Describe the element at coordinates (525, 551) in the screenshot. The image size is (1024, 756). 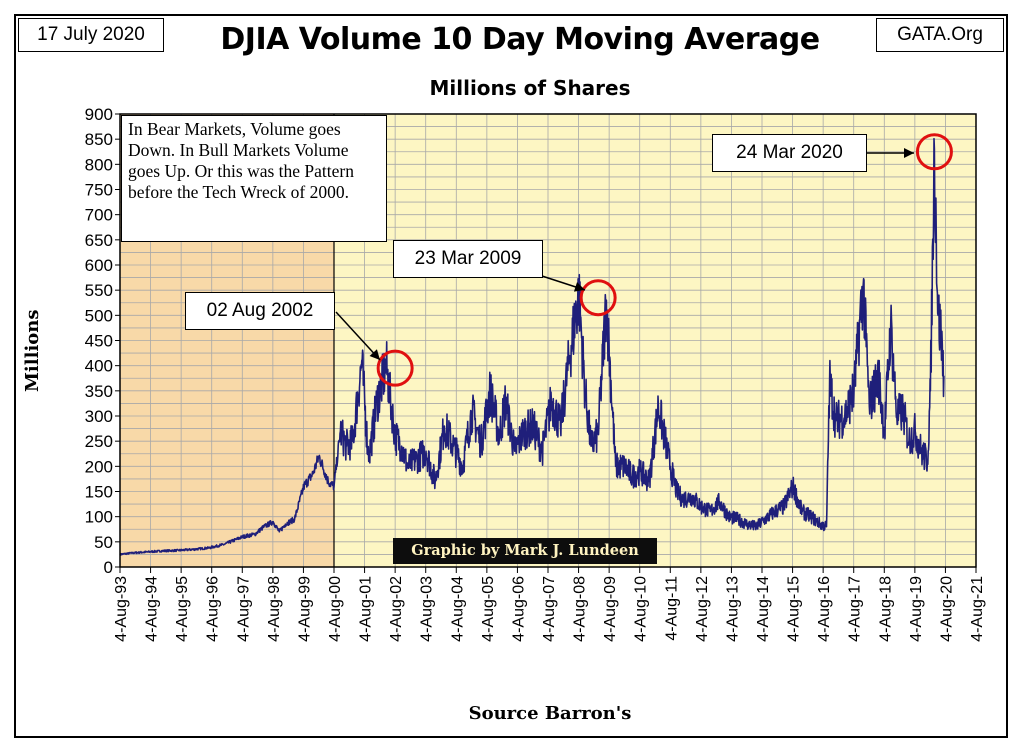
I see `graphic-credit: Graphic by Mark J. Lundeen` at that location.